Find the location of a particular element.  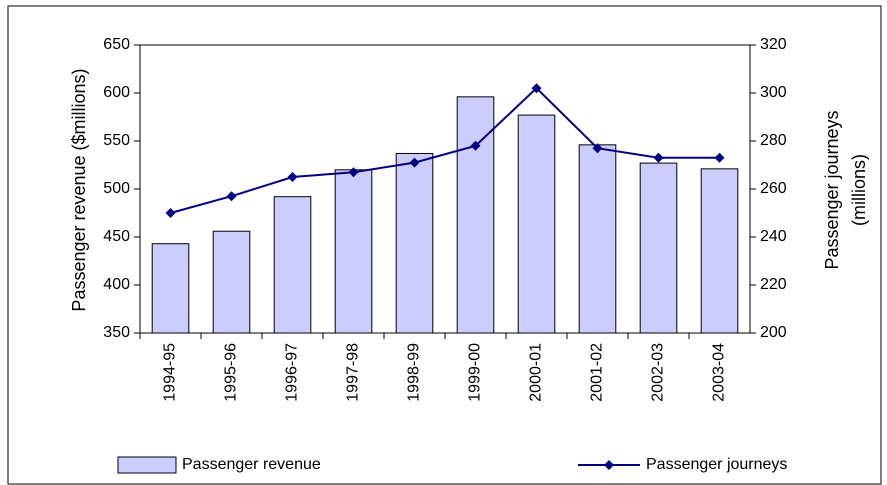

x-tick-label: 1997-98 is located at coordinates (353, 372).